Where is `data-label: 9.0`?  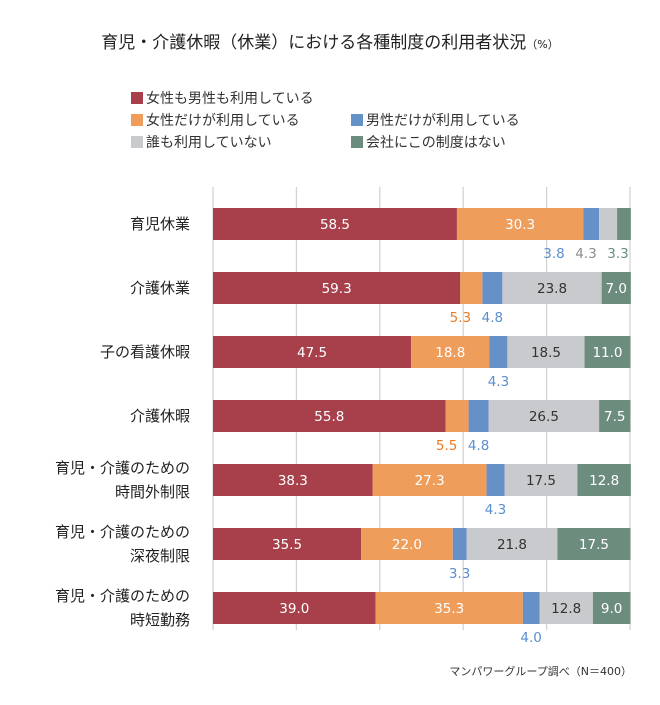
data-label: 9.0 is located at coordinates (611, 609).